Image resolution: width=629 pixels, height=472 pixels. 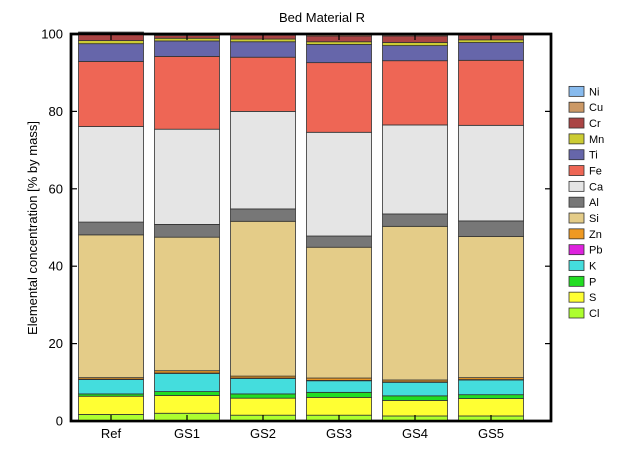 I want to click on y-tick-label: 80, so click(x=56, y=111).